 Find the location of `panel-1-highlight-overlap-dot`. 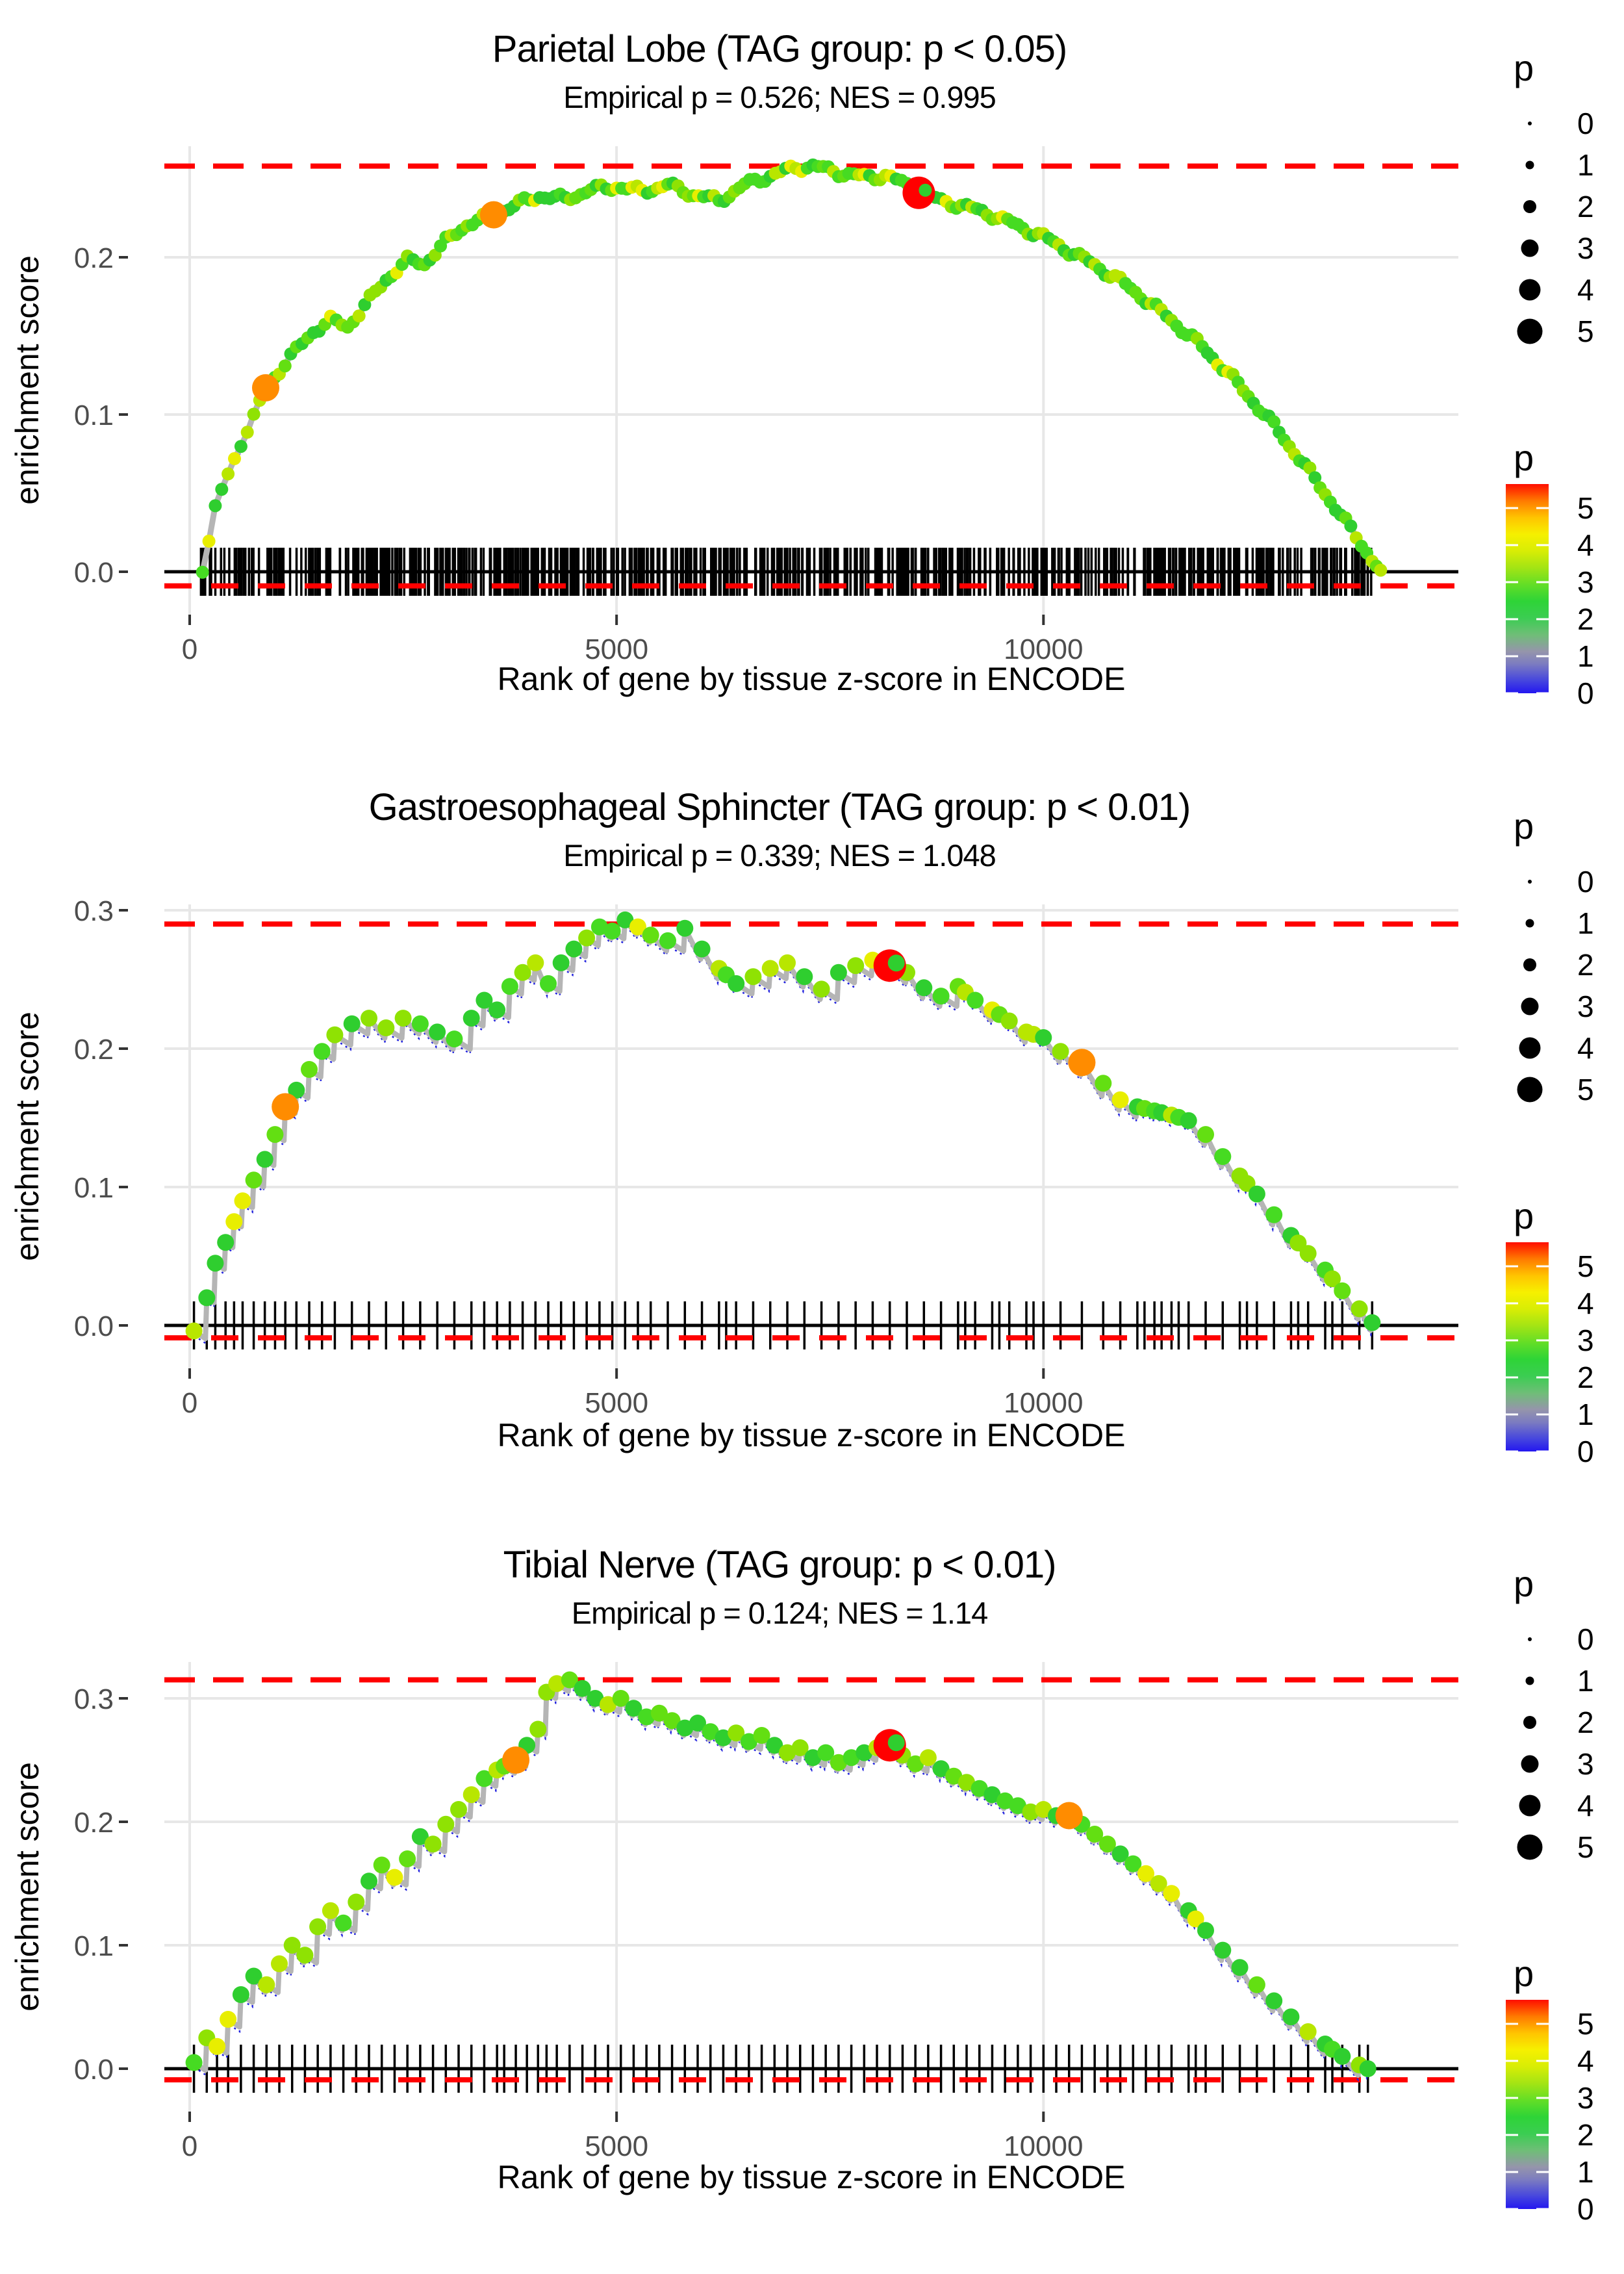

panel-1-highlight-overlap-dot is located at coordinates (925, 190).